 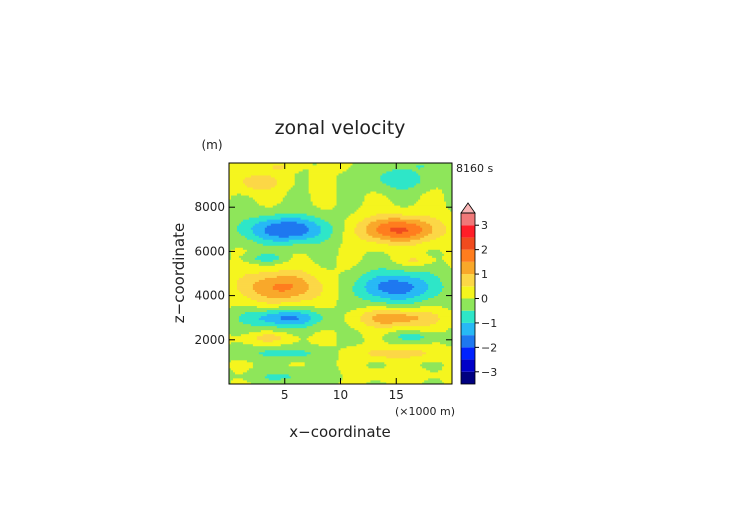 I want to click on chart-title: zonal velocity, so click(x=340, y=128).